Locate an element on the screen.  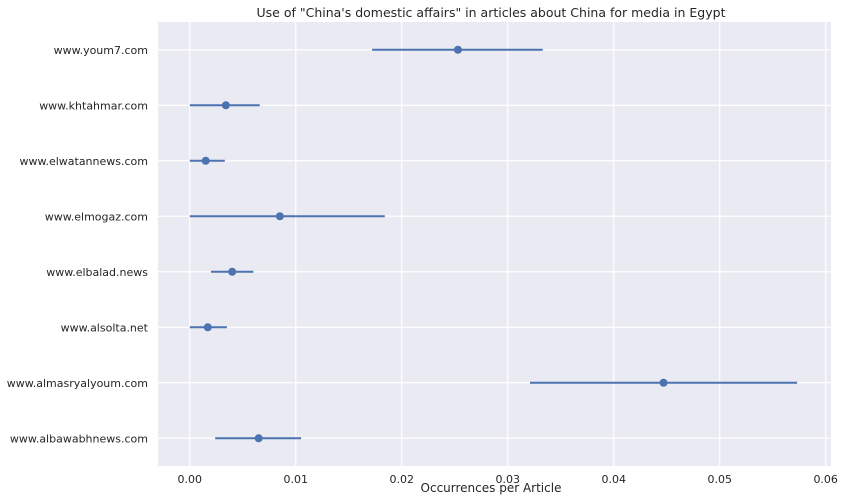
y-tick-label: www.almasryalyoum.com is located at coordinates (77, 383).